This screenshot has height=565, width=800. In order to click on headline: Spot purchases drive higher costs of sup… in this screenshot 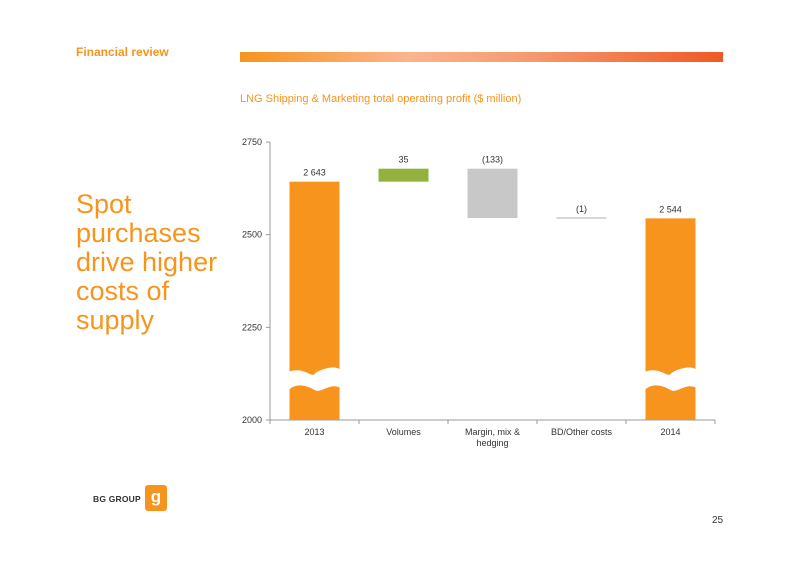, I will do `click(147, 262)`.